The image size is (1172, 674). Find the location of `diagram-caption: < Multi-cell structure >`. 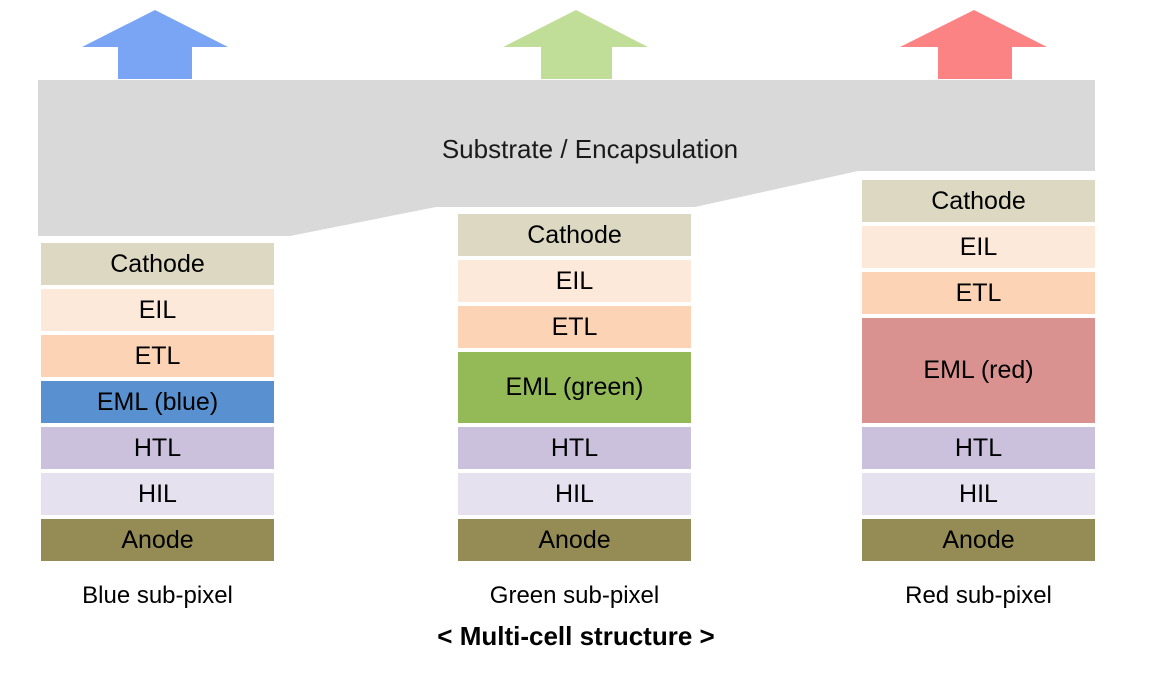

diagram-caption: < Multi-cell structure > is located at coordinates (576, 636).